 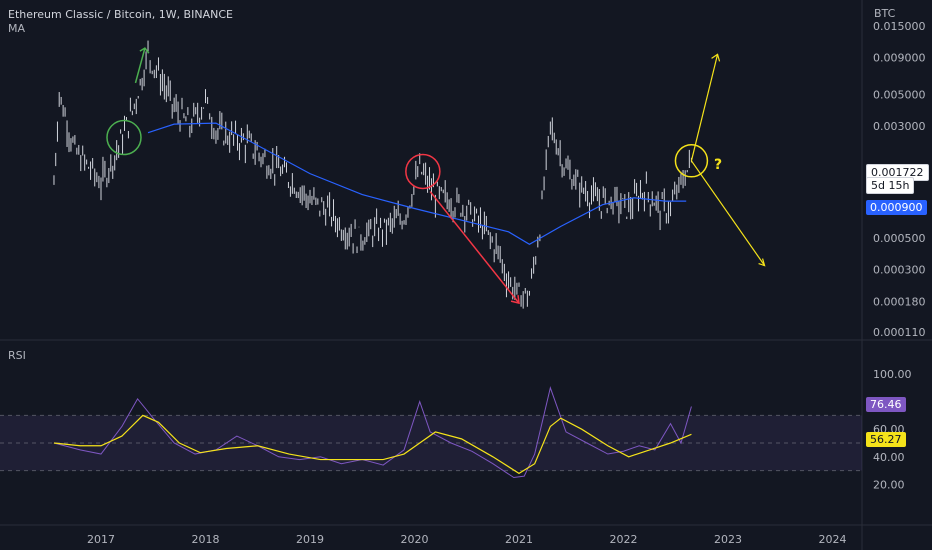 What do you see at coordinates (415, 539) in the screenshot?
I see `time-tick-label: 2020` at bounding box center [415, 539].